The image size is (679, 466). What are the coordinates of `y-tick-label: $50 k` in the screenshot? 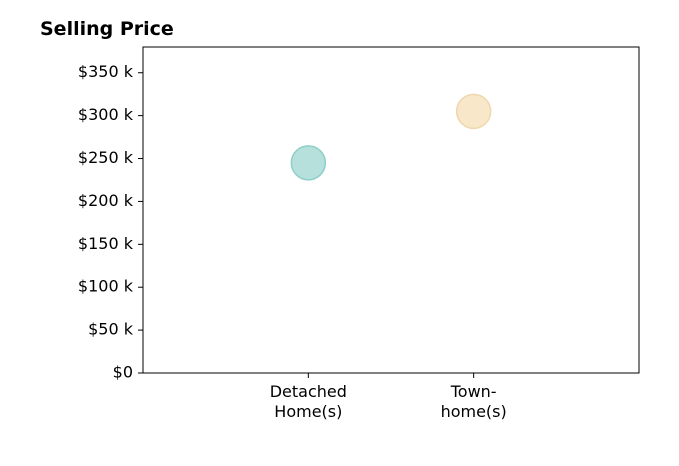 It's located at (111, 329).